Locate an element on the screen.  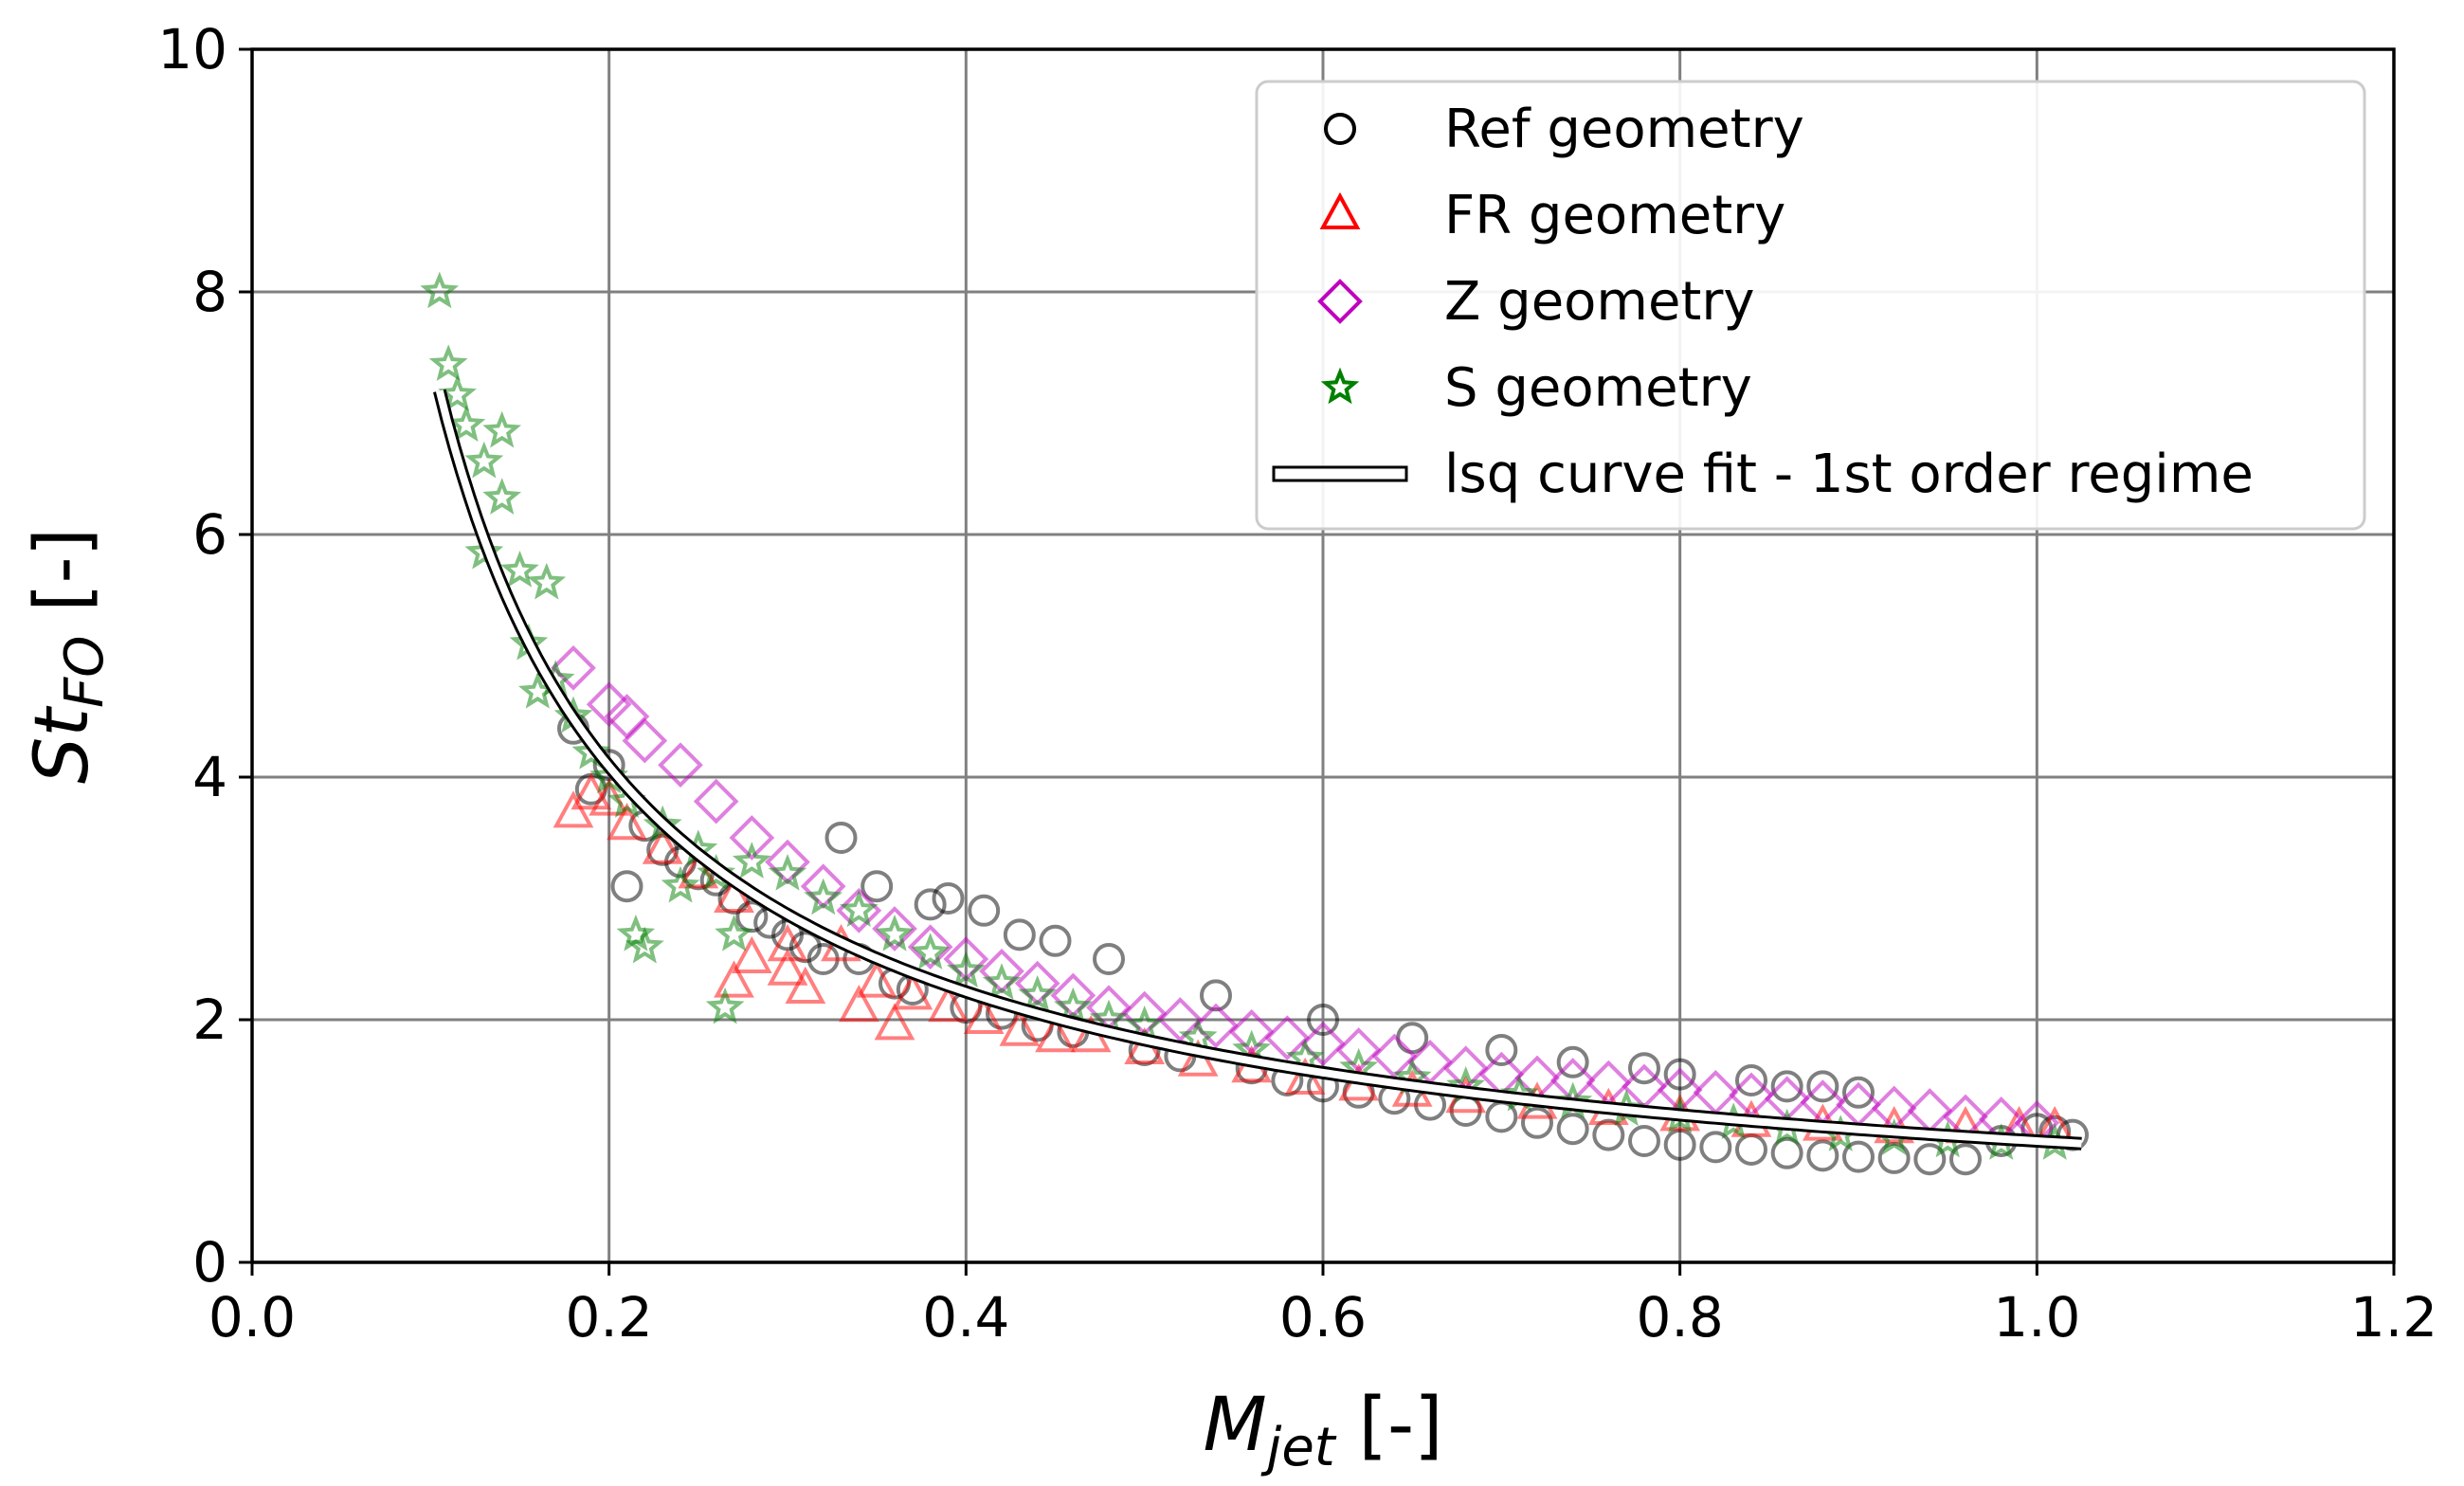
y-tick-label: 4 is located at coordinates (210, 777).